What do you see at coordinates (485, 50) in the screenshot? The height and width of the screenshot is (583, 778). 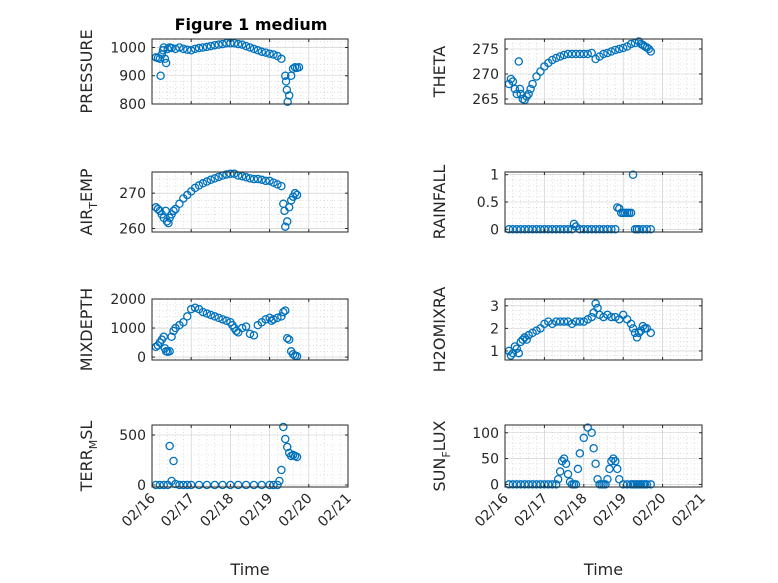 I see `y-tick-label: 275` at bounding box center [485, 50].